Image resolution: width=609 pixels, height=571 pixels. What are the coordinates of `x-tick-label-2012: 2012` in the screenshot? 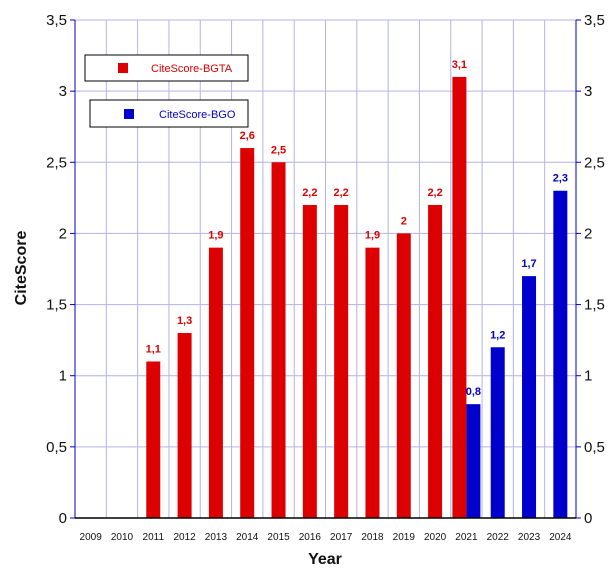 It's located at (184, 537).